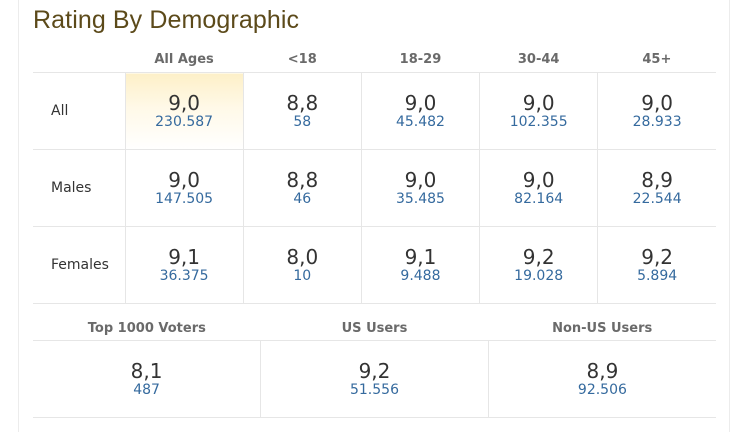 Image resolution: width=748 pixels, height=432 pixels. I want to click on rating-cell: 9,0 102.355, so click(538, 111).